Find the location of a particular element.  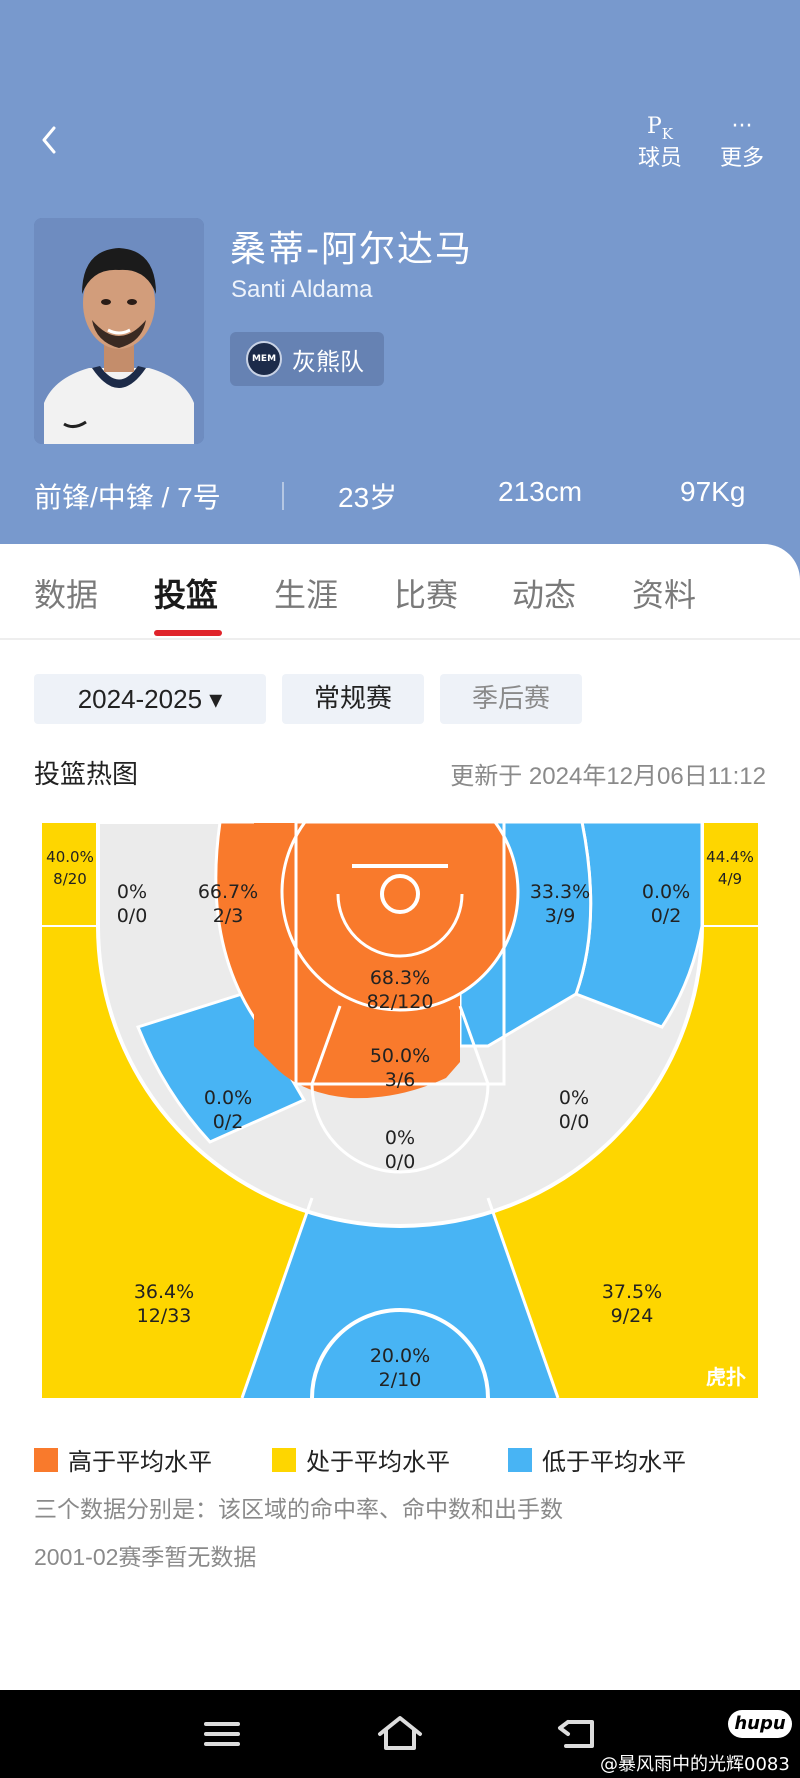

tab-games: 比赛 is located at coordinates (426, 595).